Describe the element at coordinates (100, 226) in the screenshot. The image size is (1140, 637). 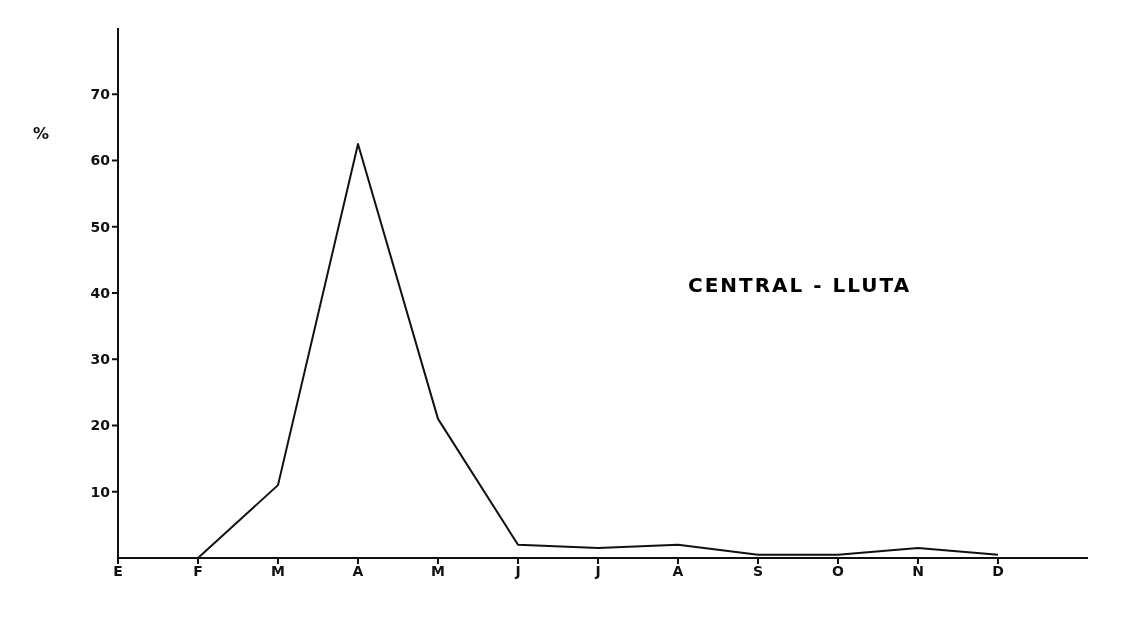
I see `y-tick-label: 50` at that location.